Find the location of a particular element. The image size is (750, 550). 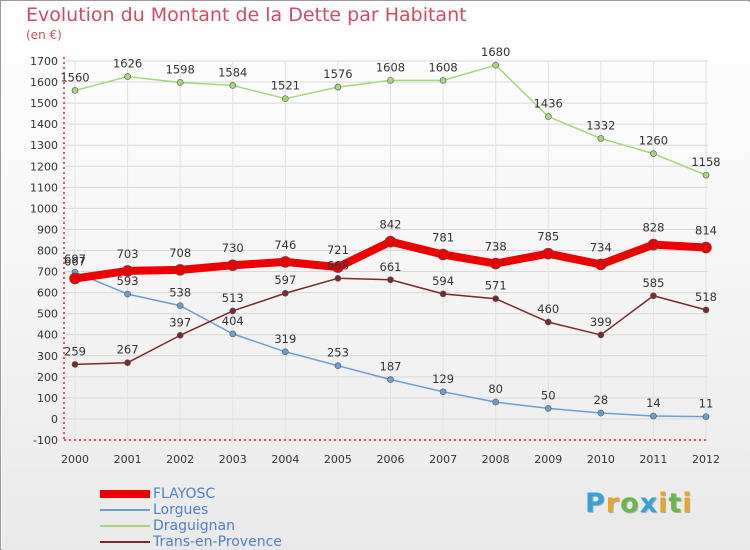

y-tick-label: 0 is located at coordinates (54, 419).